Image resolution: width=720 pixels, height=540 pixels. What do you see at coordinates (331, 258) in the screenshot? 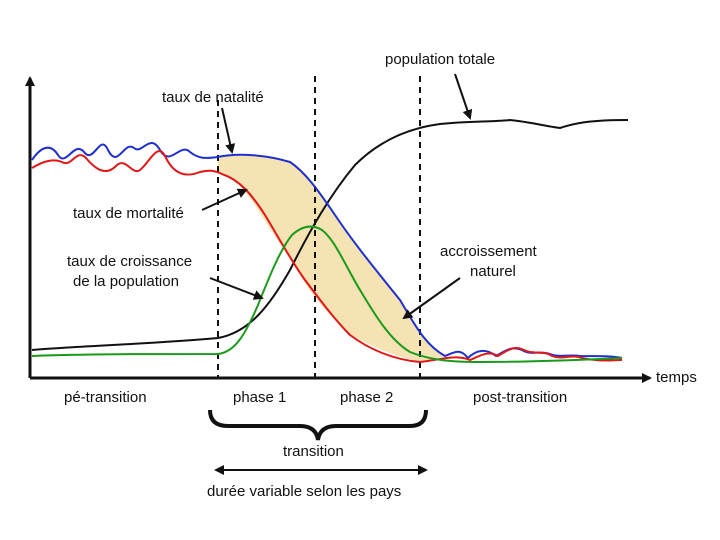
I see `natural-increase-area` at bounding box center [331, 258].